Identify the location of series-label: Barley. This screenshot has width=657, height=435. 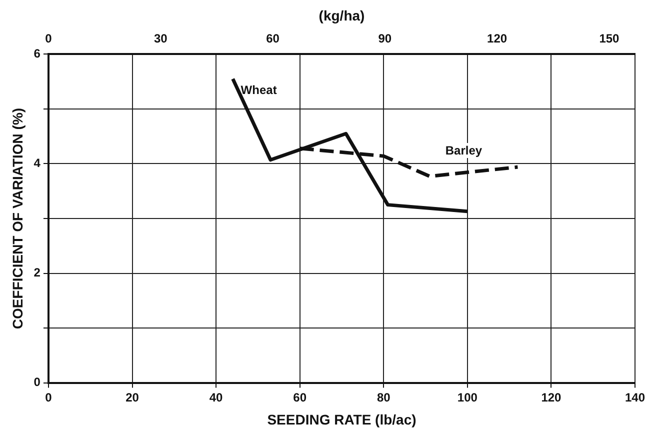
(463, 150).